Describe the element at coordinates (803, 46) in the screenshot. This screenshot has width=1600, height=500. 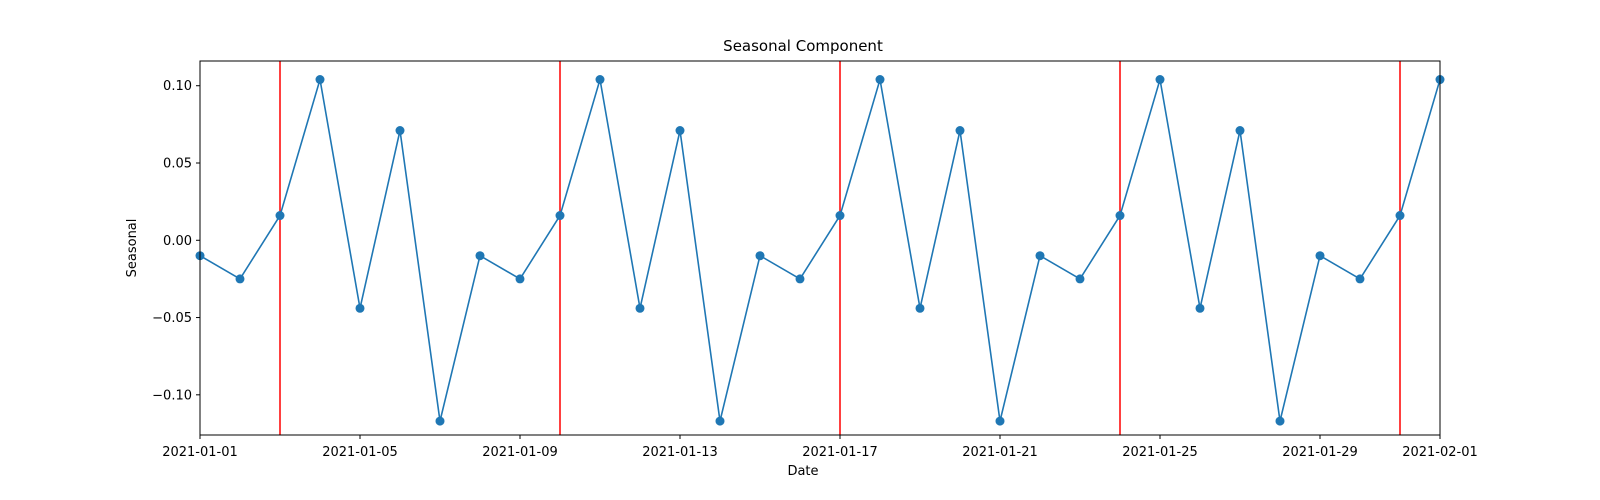
I see `chart-title: Seasonal Component` at that location.